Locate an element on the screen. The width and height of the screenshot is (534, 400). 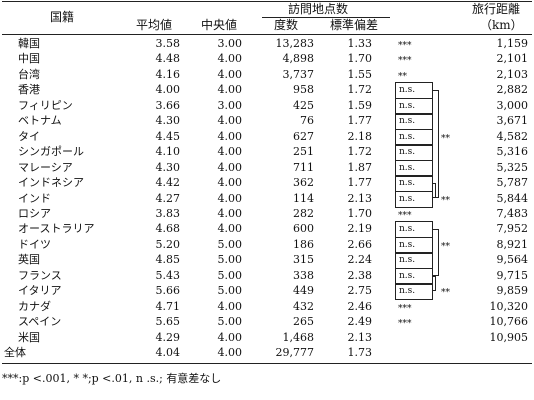
row-frequency: 432 is located at coordinates (303, 306).